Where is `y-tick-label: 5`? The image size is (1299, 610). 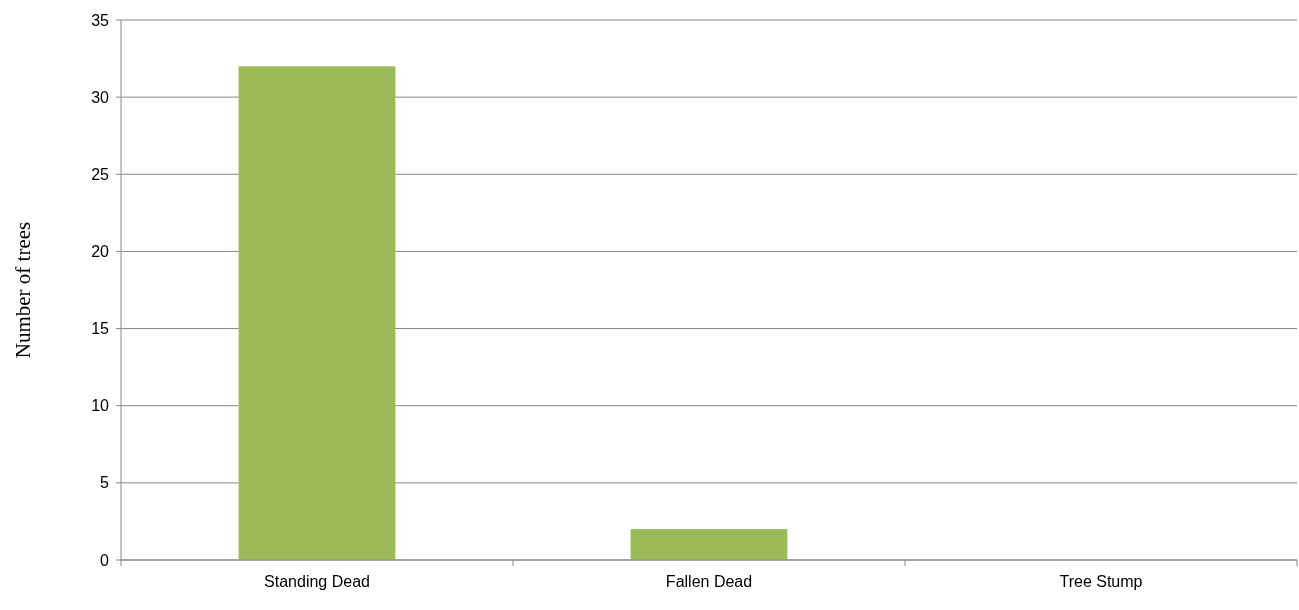 y-tick-label: 5 is located at coordinates (105, 483).